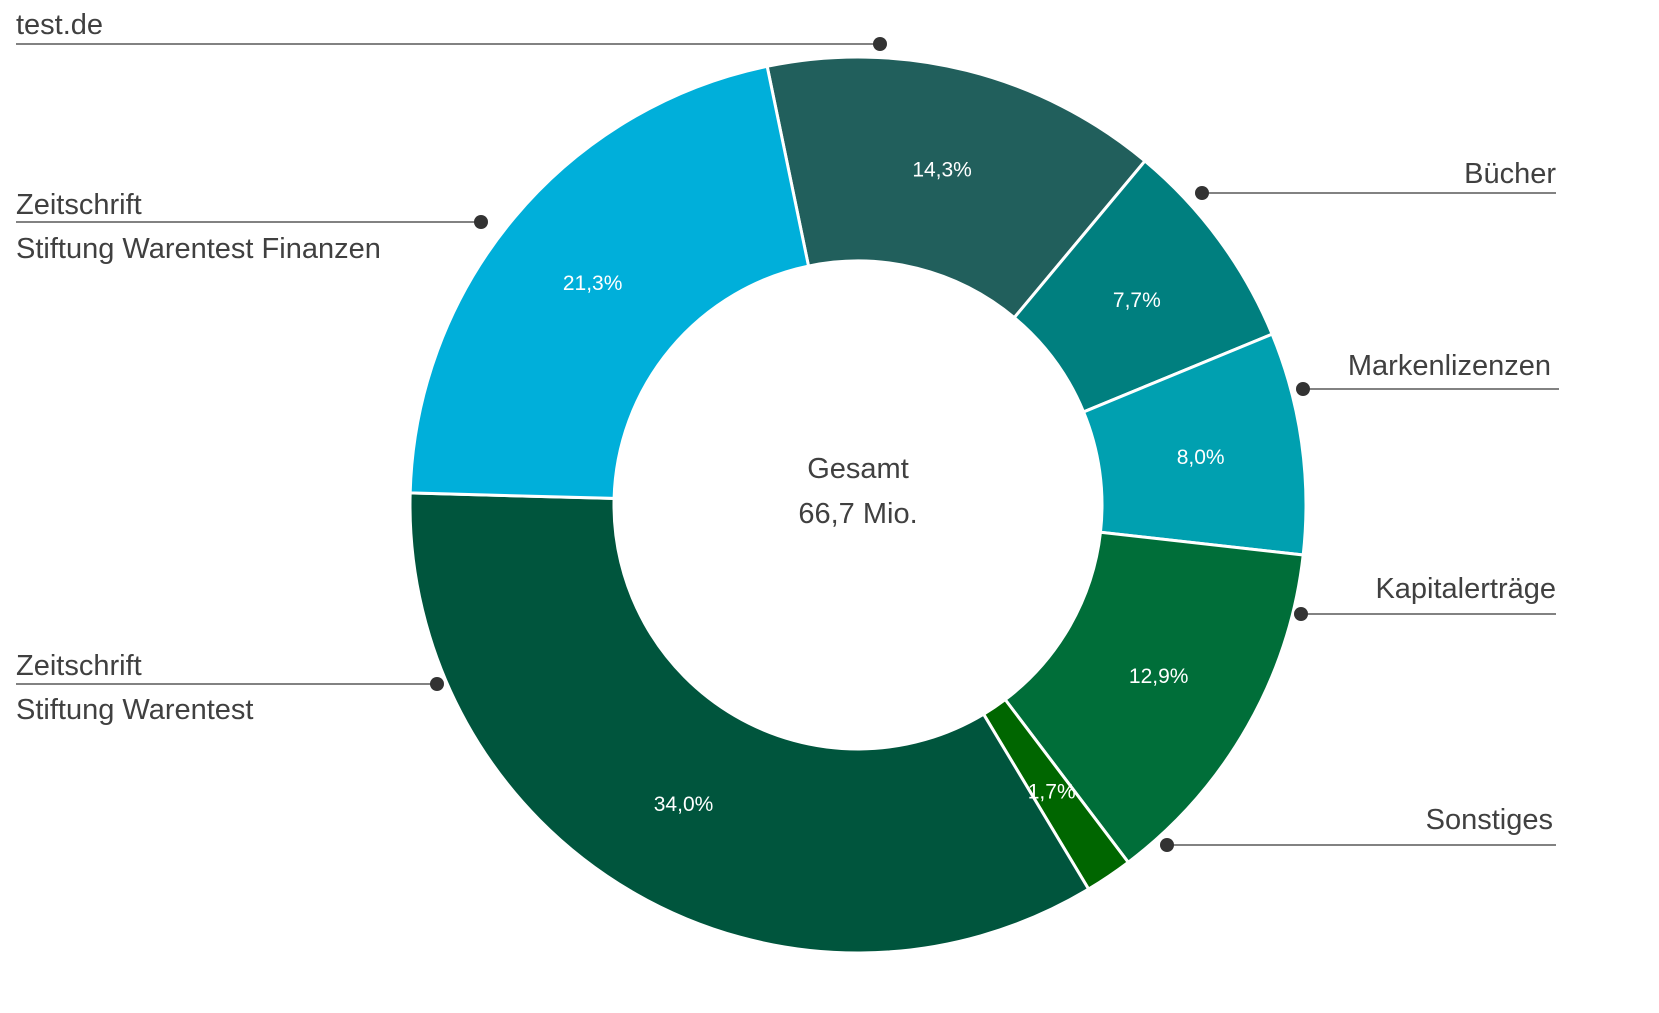  Describe the element at coordinates (79, 666) in the screenshot. I see `category-label-zeitschrift_stiftung-line1: Zeitschrift` at that location.